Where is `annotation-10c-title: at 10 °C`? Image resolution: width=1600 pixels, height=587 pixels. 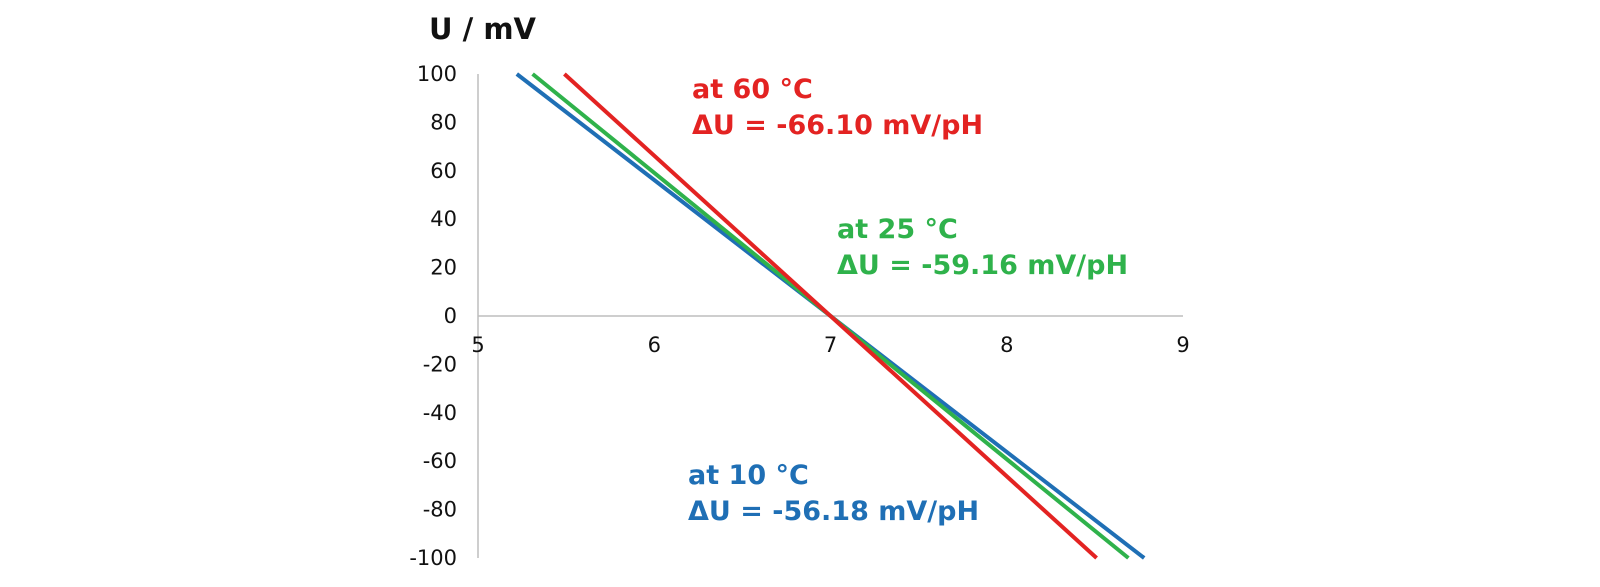 annotation-10c-title: at 10 °C is located at coordinates (748, 475).